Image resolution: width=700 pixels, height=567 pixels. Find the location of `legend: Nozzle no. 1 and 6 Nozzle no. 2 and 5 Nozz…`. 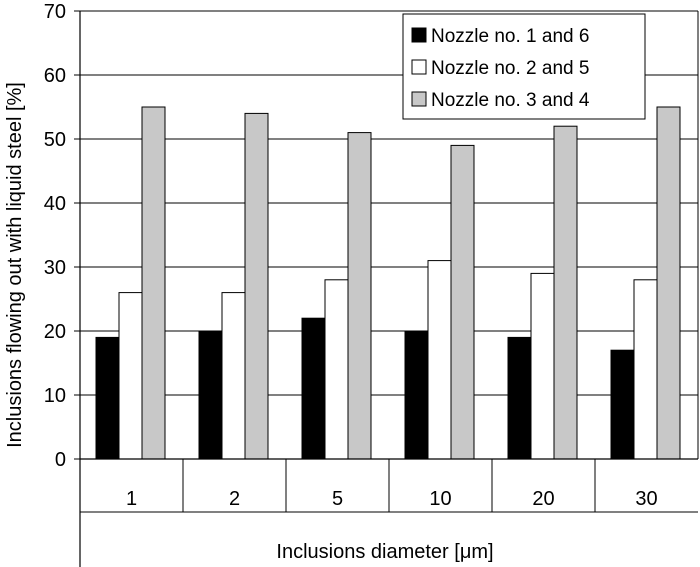

legend: Nozzle no. 1 and 6 Nozzle no. 2 and 5 Nozz… is located at coordinates (524, 66).